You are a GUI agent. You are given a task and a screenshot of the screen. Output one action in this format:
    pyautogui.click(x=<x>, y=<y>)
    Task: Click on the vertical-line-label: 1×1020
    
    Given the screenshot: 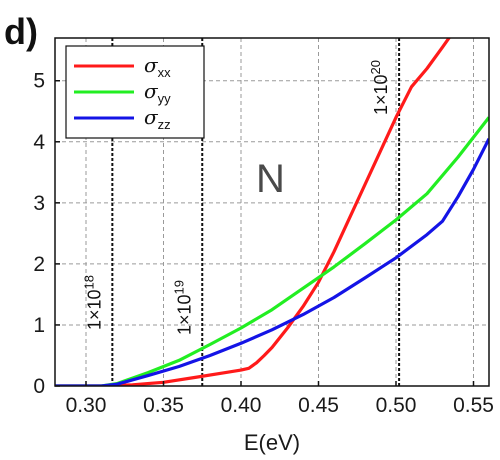 What is the action you would take?
    pyautogui.click(x=379, y=87)
    